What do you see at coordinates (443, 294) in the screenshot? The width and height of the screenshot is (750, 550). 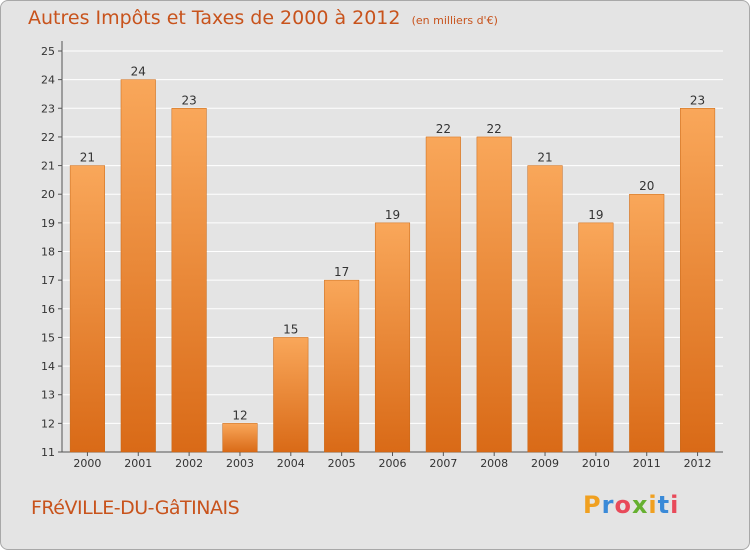 I see `bar-2007` at bounding box center [443, 294].